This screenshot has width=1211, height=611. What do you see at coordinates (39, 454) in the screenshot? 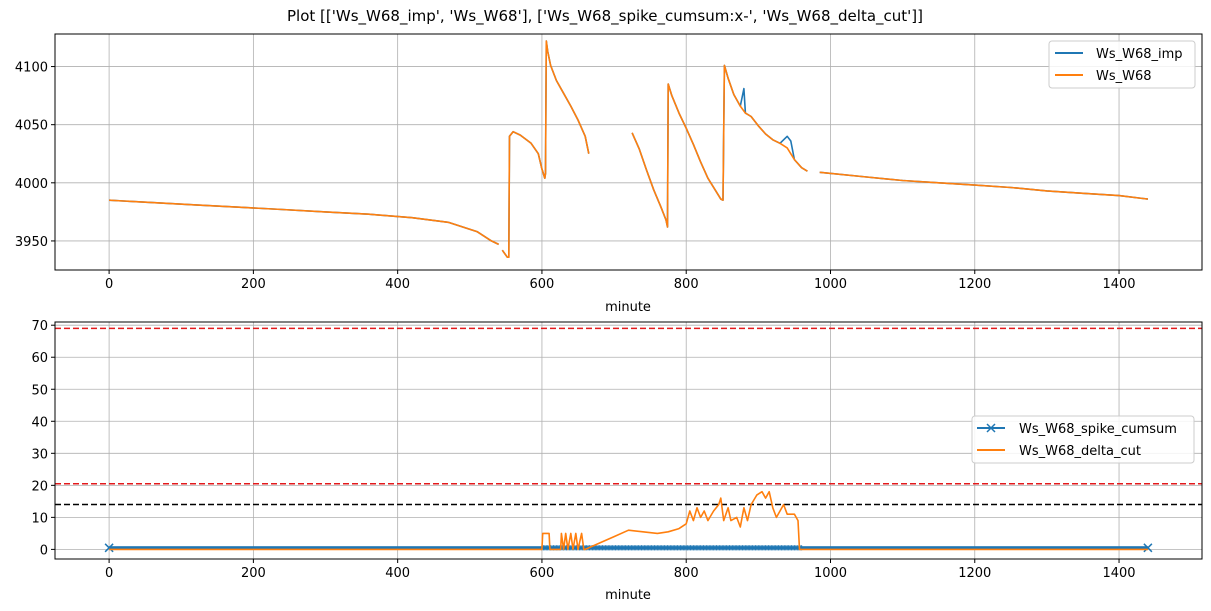
I see `bottom-ytick-label: 30` at bounding box center [39, 454].